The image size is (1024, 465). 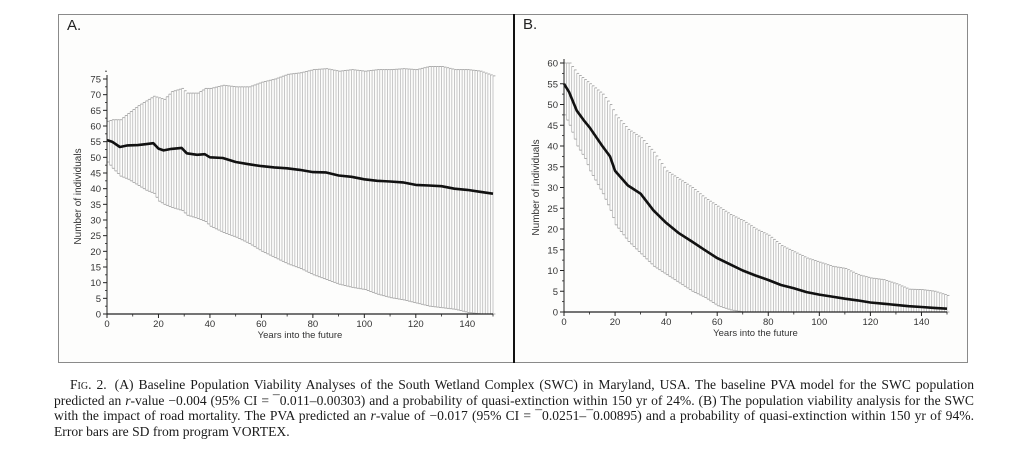 What do you see at coordinates (95, 111) in the screenshot?
I see `y-tick-label: 65` at bounding box center [95, 111].